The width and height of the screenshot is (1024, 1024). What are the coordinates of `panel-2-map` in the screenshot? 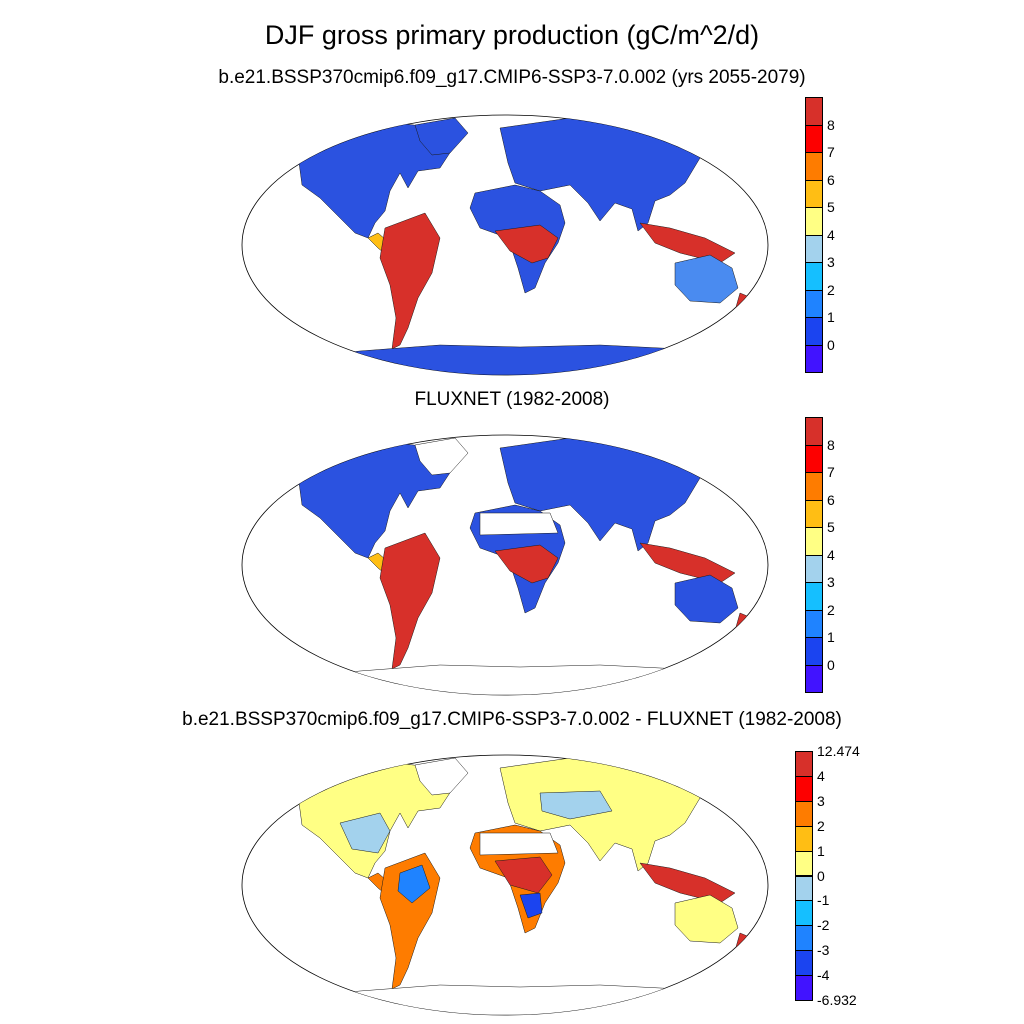 It's located at (505, 565).